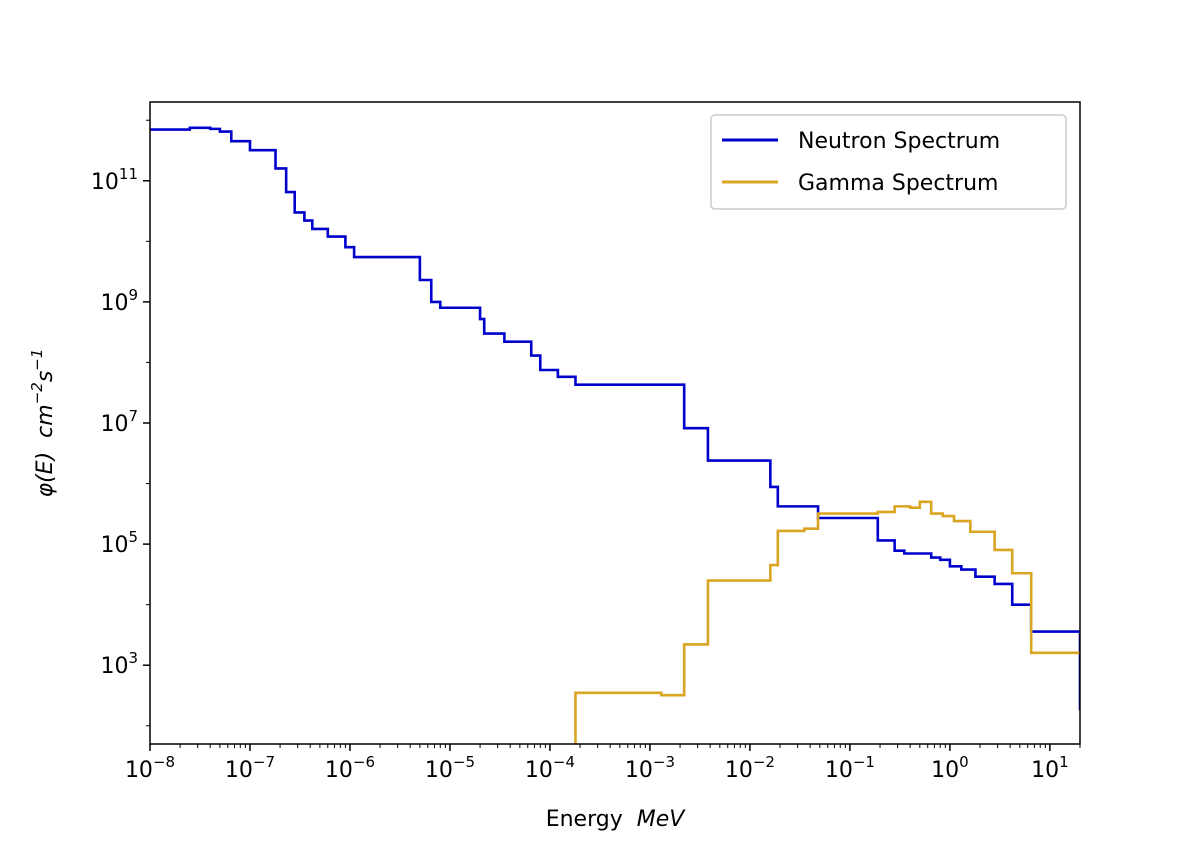 Image resolution: width=1200 pixels, height=850 pixels. I want to click on x-axis-label: Energy MeV, so click(616, 819).